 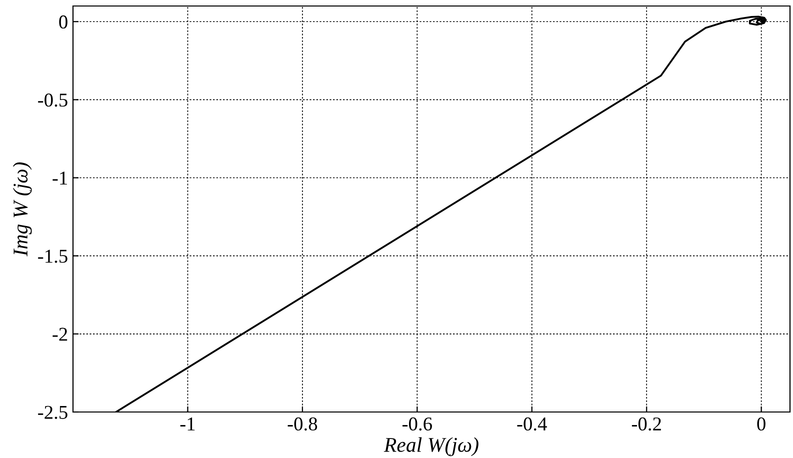 I want to click on y-tick-label: -2, so click(x=60, y=334).